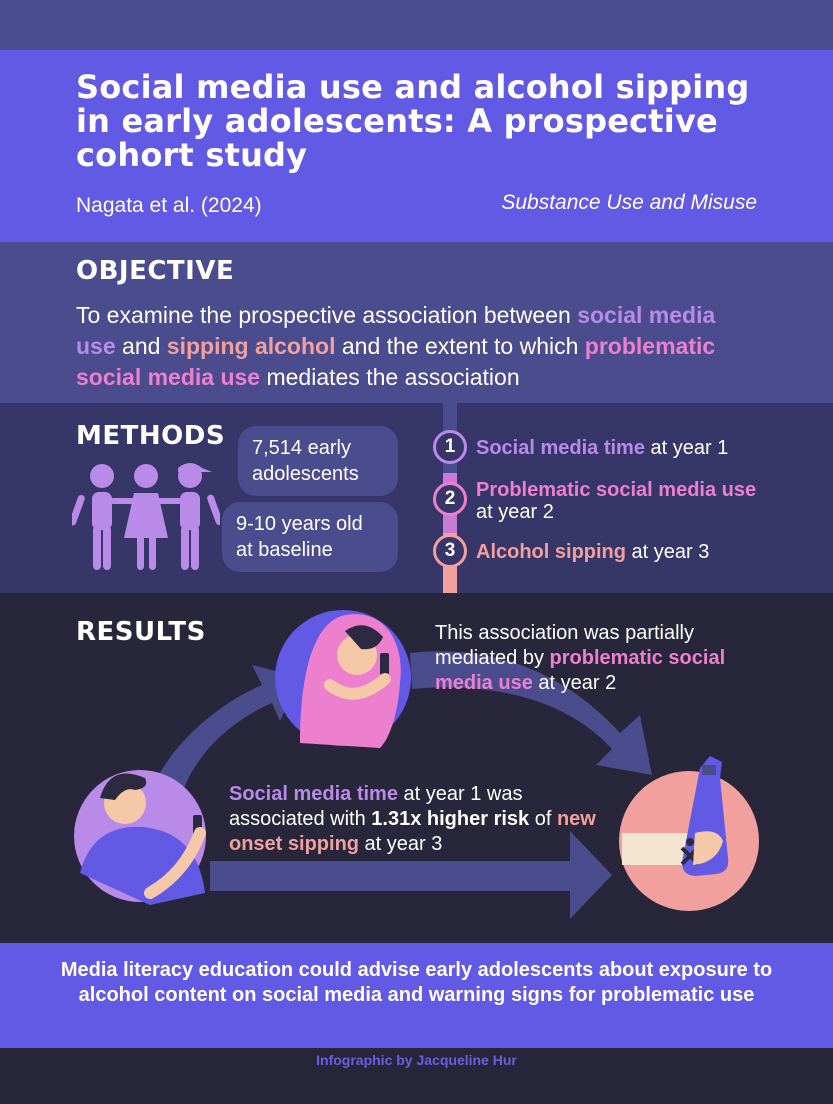 The image size is (833, 1104). Describe the element at coordinates (616, 490) in the screenshot. I see `step-2-highlight: Problematic social media use` at that location.